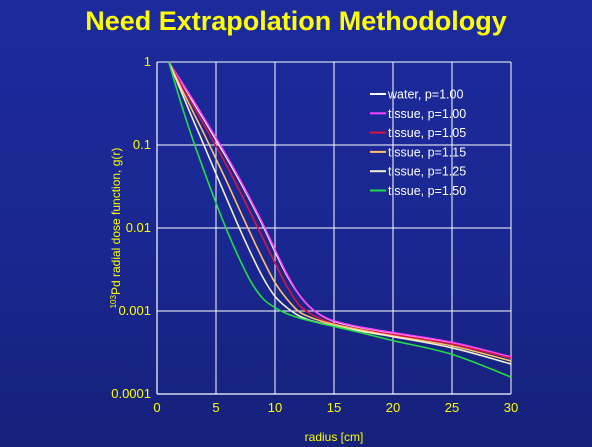  Describe the element at coordinates (134, 310) in the screenshot. I see `y-tick-label: 0.001` at that location.